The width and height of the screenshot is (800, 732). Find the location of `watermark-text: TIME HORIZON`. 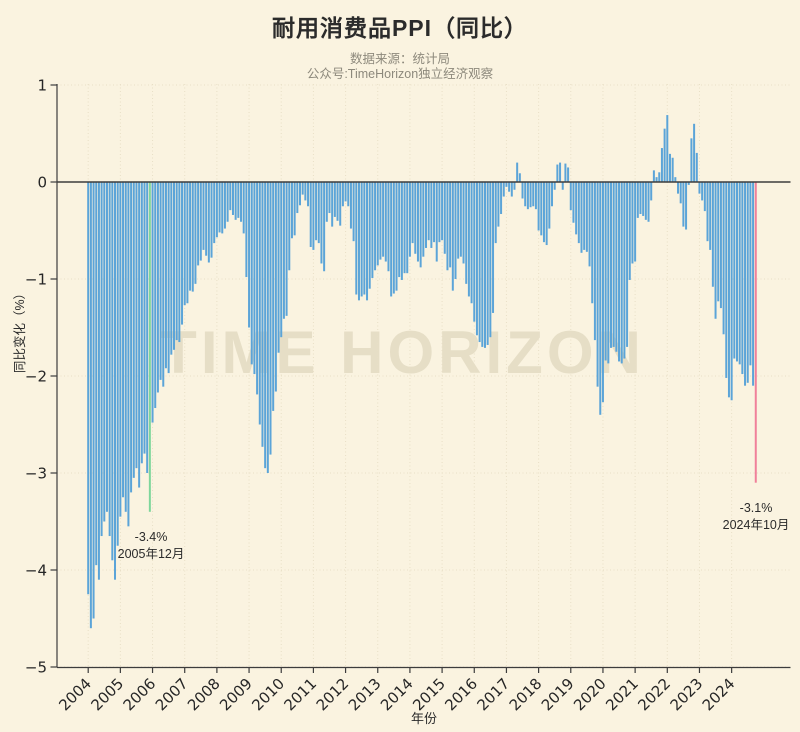

watermark-text: TIME HORIZON is located at coordinates (402, 352).